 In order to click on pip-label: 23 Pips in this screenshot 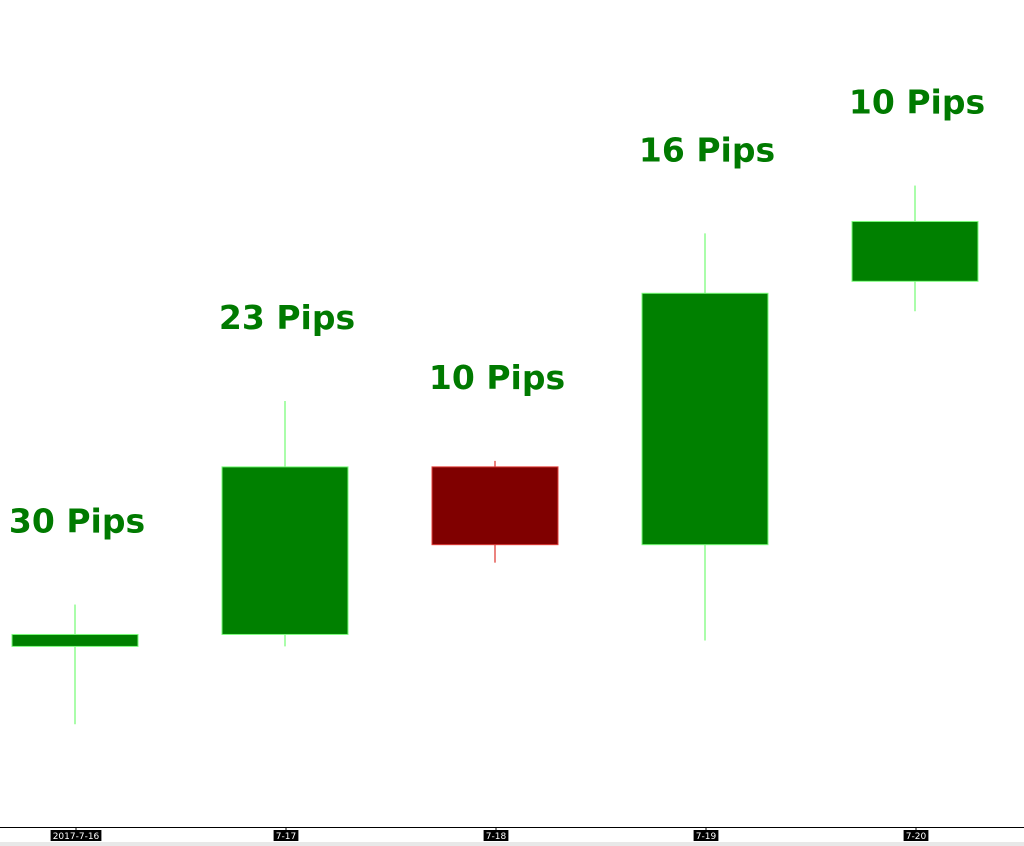, I will do `click(287, 317)`.